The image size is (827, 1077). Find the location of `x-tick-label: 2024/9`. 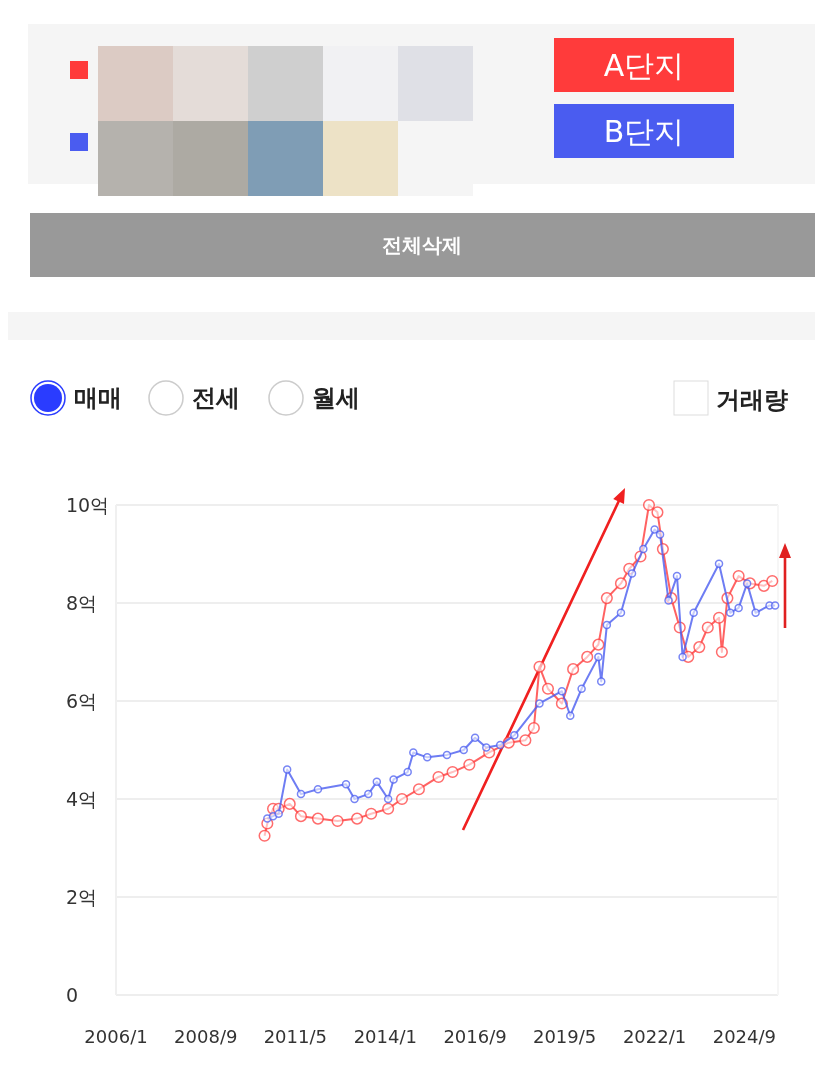

x-tick-label: 2024/9 is located at coordinates (744, 1036).